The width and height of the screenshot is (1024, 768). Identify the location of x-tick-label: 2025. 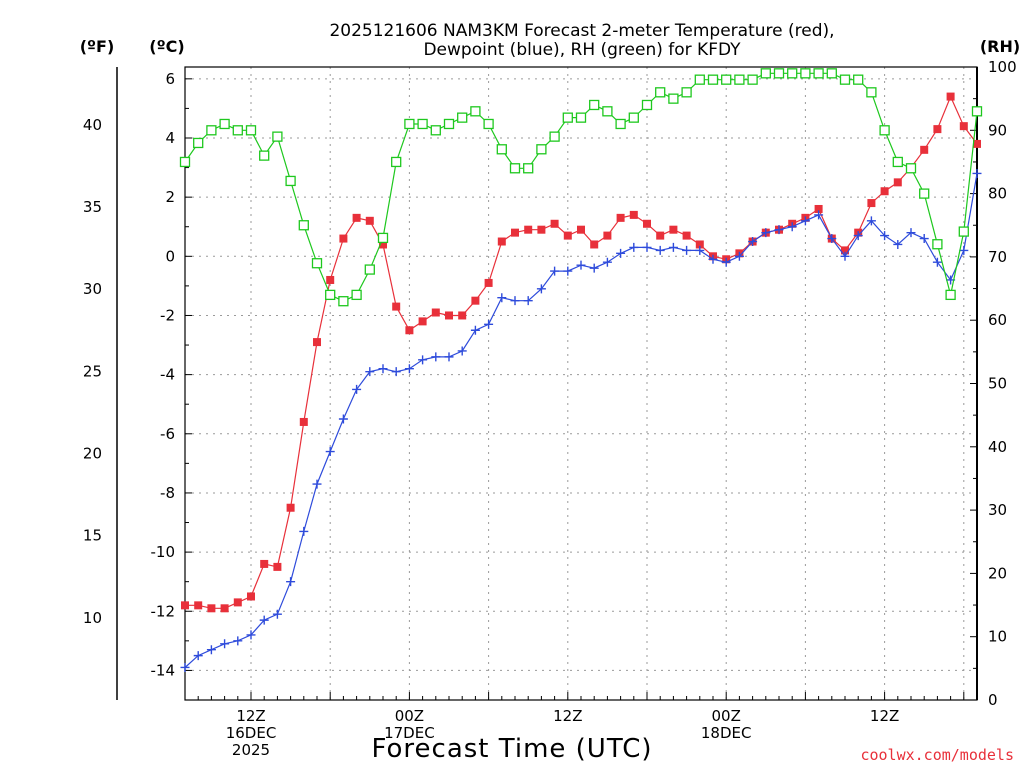
(251, 750).